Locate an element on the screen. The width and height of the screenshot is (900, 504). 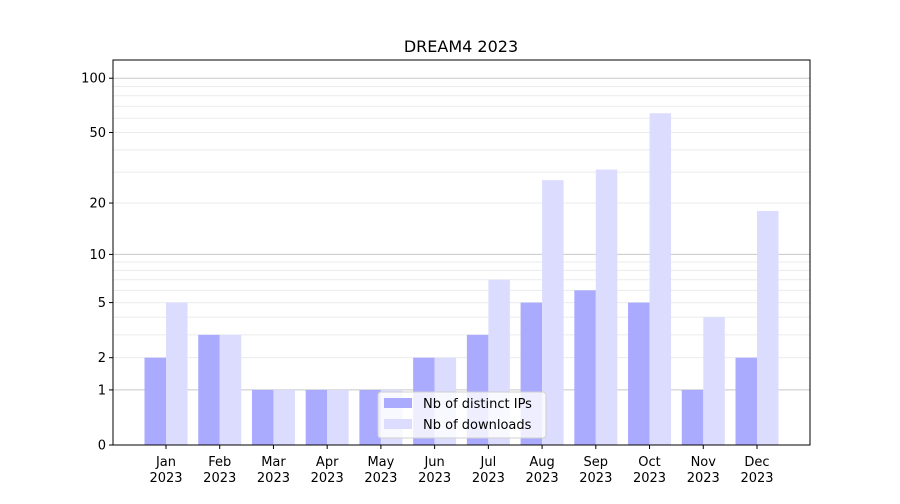
x-tick-label-month: Feb is located at coordinates (219, 462).